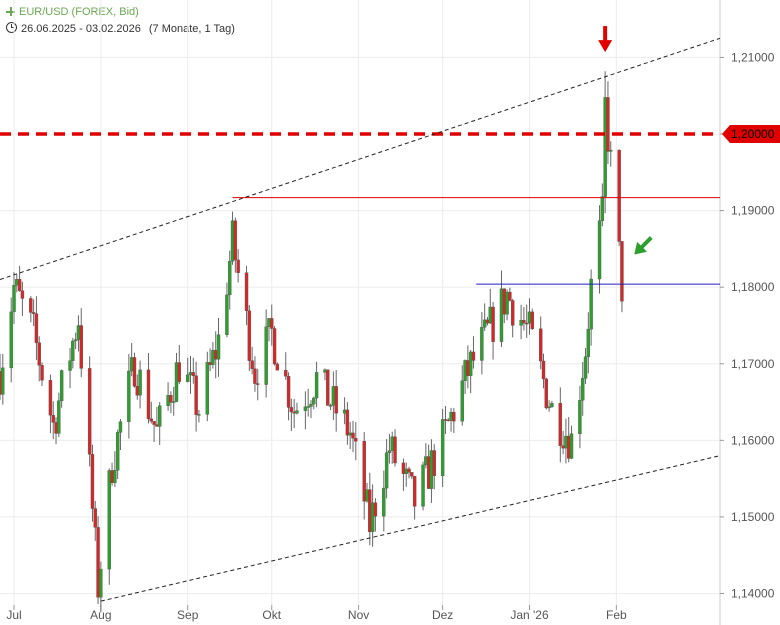  What do you see at coordinates (753, 57) in the screenshot?
I see `y-tick-label: 1,21000` at bounding box center [753, 57].